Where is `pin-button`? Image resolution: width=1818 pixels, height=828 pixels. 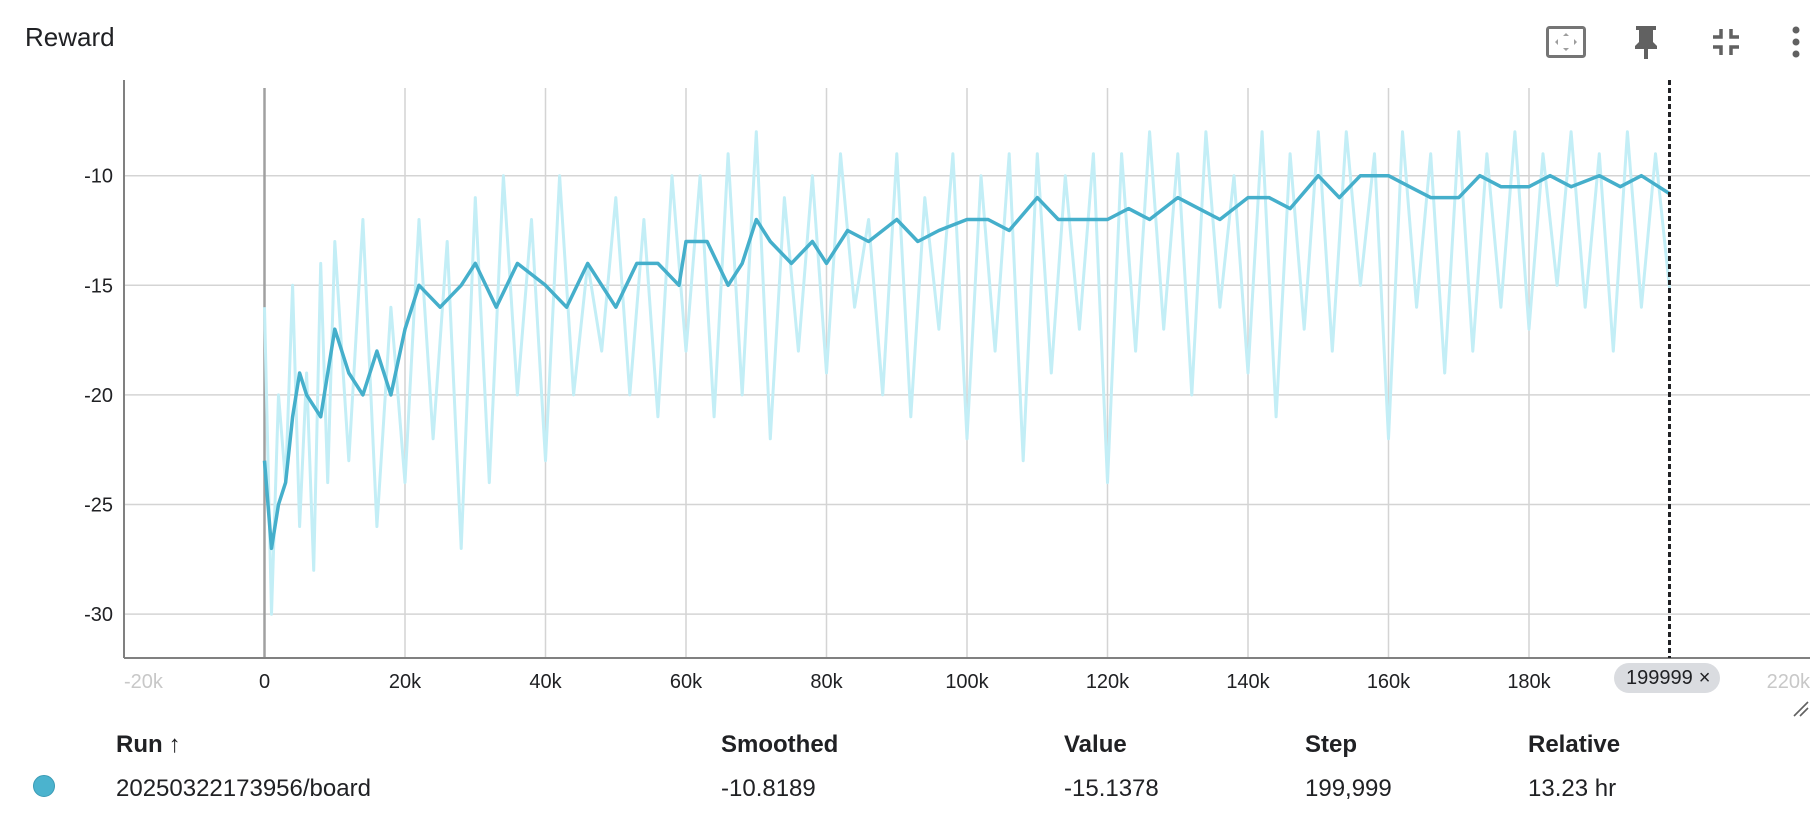
pin-button is located at coordinates (1646, 42).